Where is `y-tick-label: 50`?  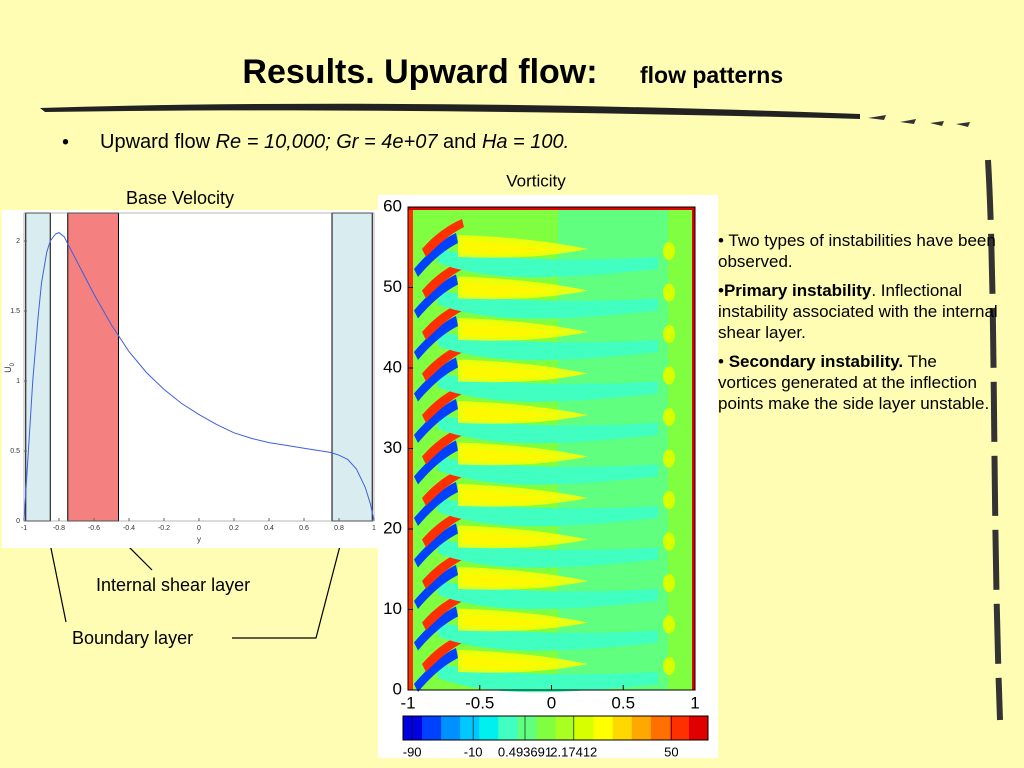 y-tick-label: 50 is located at coordinates (392, 286).